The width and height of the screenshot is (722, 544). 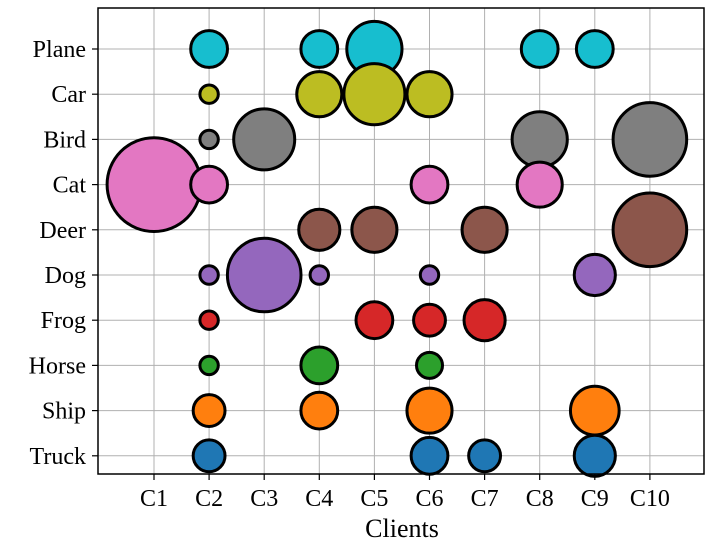 I want to click on x-axis-title: Clients, so click(x=402, y=528).